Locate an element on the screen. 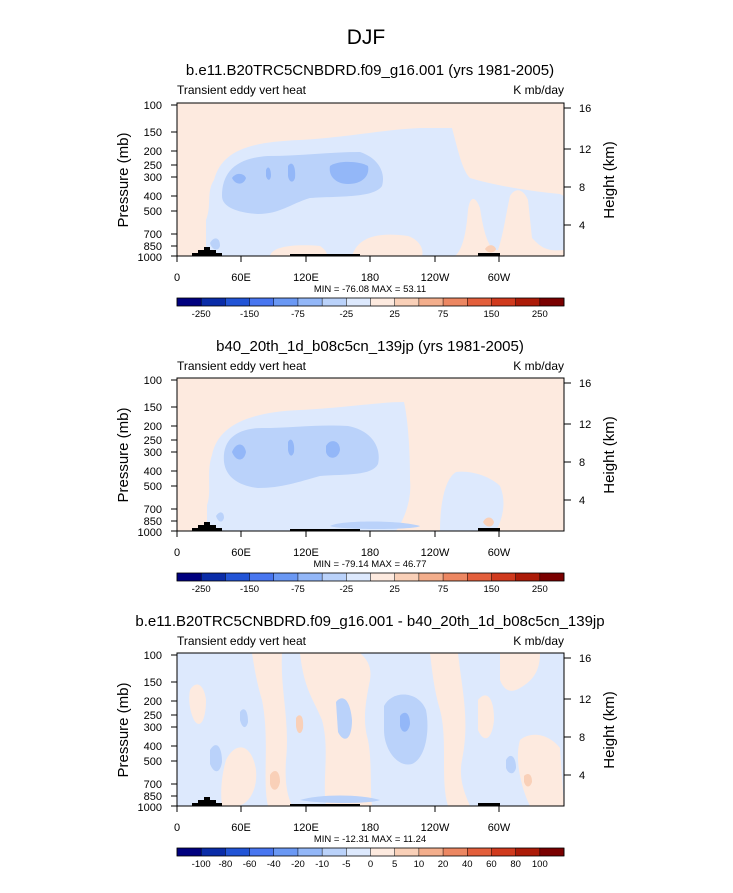  panel-3-right-label: K mb/day is located at coordinates (538, 641).